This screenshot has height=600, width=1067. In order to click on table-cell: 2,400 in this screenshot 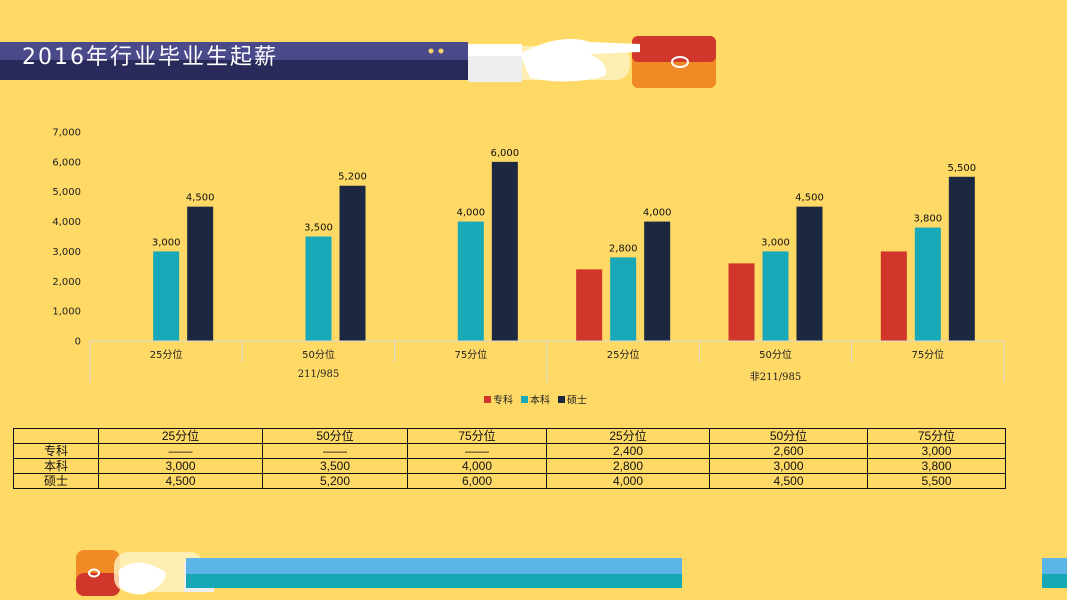, I will do `click(628, 451)`.